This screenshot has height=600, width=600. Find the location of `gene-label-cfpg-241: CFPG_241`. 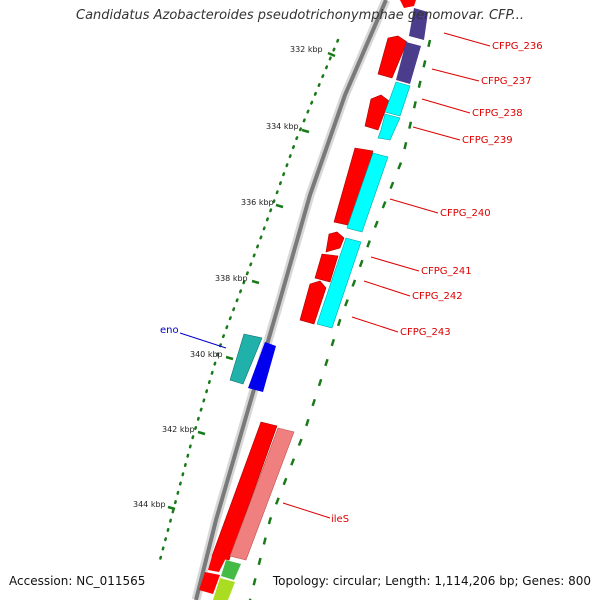

gene-label-cfpg-241: CFPG_241 is located at coordinates (446, 271).